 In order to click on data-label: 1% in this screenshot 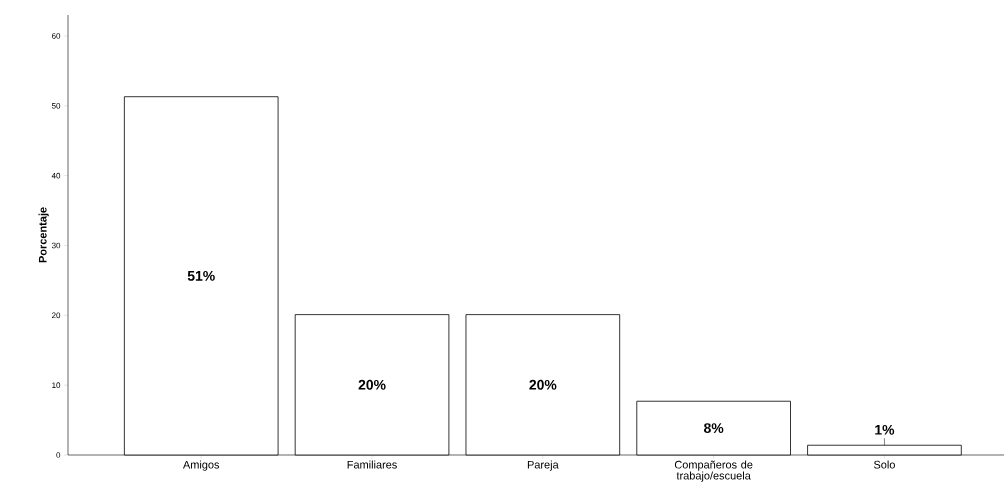, I will do `click(885, 429)`.